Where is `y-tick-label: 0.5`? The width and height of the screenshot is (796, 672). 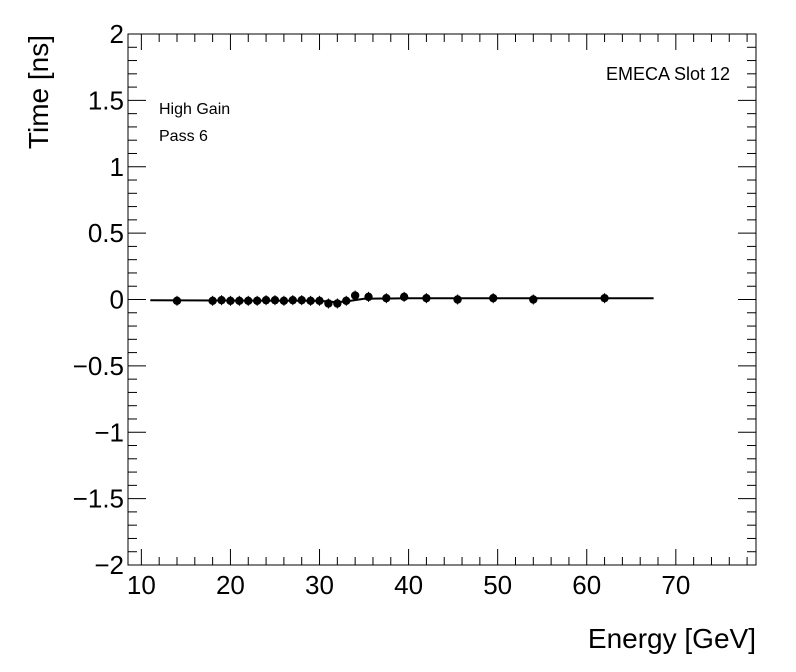 y-tick-label: 0.5 is located at coordinates (106, 233).